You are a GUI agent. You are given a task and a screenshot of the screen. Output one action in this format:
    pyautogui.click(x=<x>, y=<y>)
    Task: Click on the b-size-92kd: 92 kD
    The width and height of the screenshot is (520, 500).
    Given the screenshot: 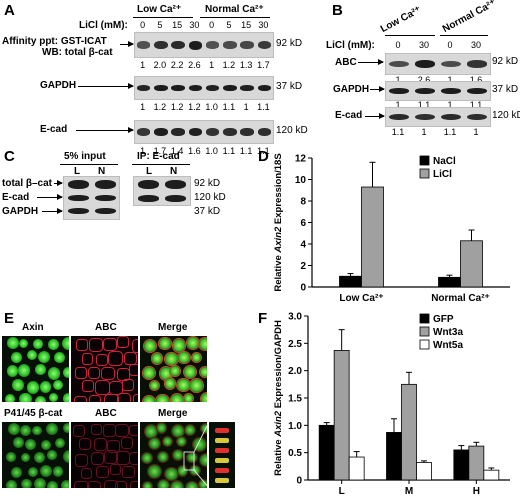 What is the action you would take?
    pyautogui.click(x=505, y=61)
    